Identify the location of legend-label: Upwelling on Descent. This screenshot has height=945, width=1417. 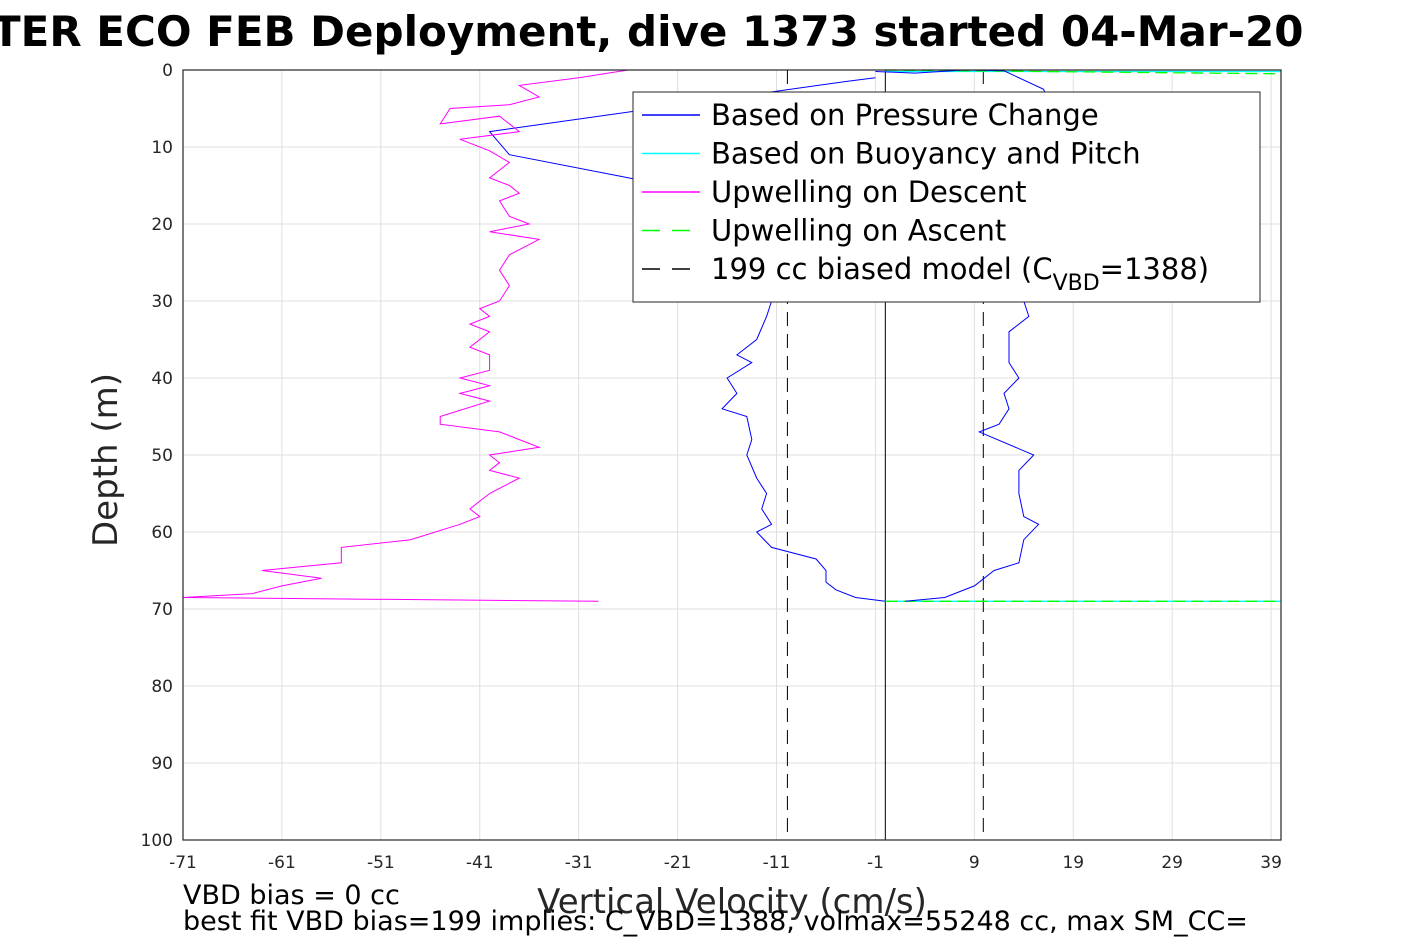
(869, 192).